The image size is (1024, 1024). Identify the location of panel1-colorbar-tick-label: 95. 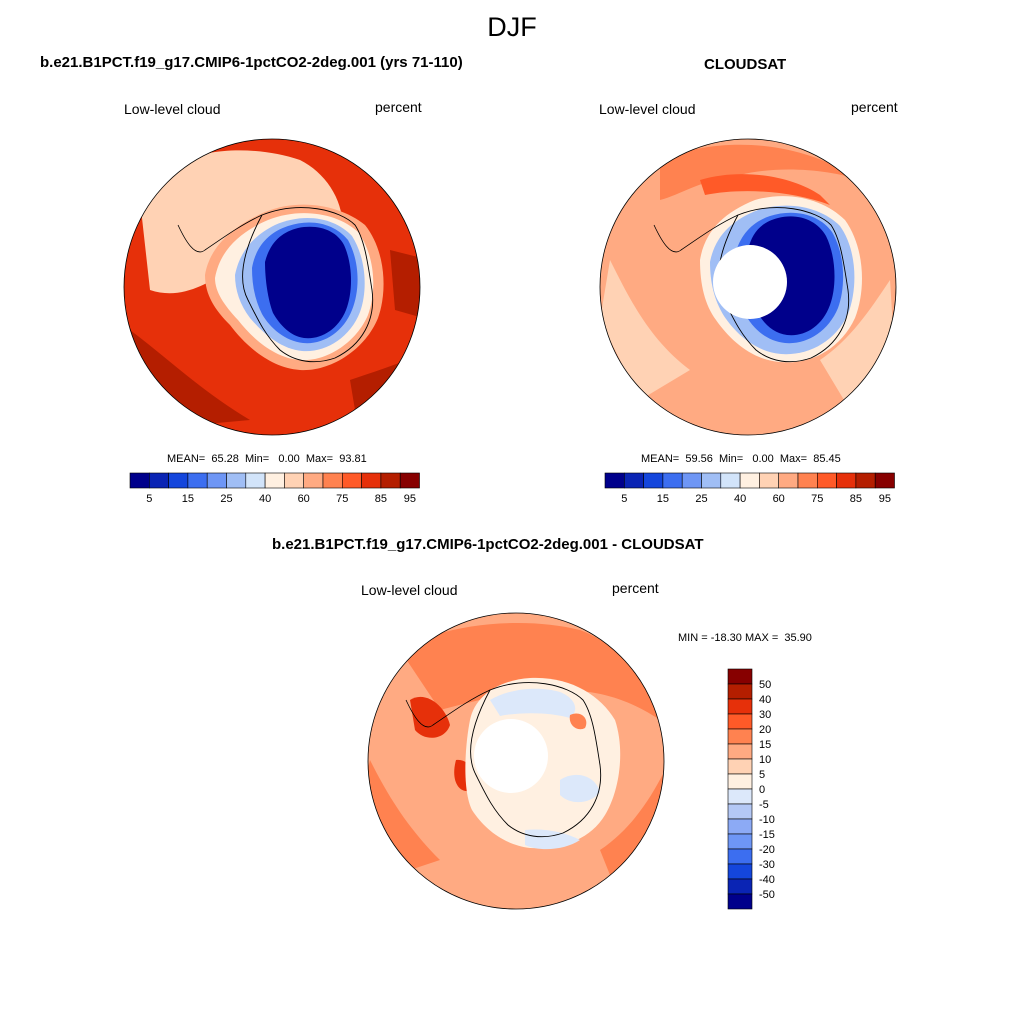
(410, 499).